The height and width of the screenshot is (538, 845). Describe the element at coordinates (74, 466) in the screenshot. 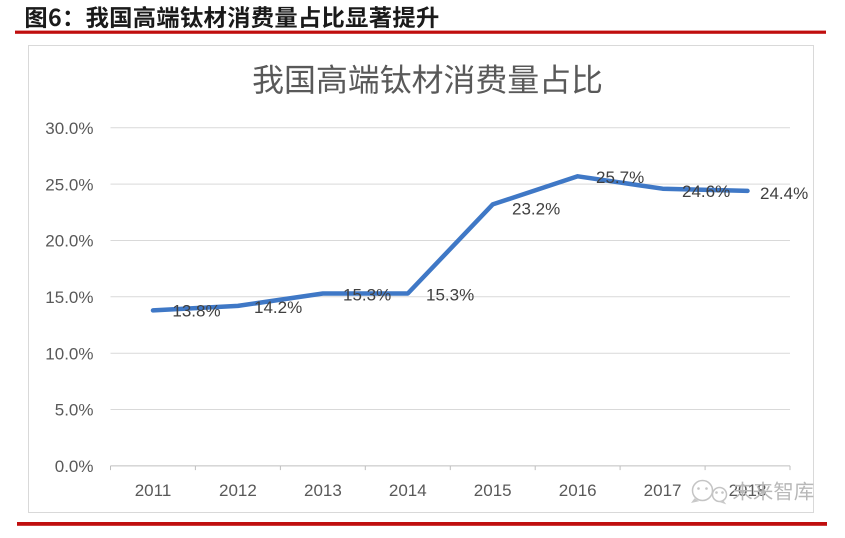

I see `svg-text: 0.0%` at that location.